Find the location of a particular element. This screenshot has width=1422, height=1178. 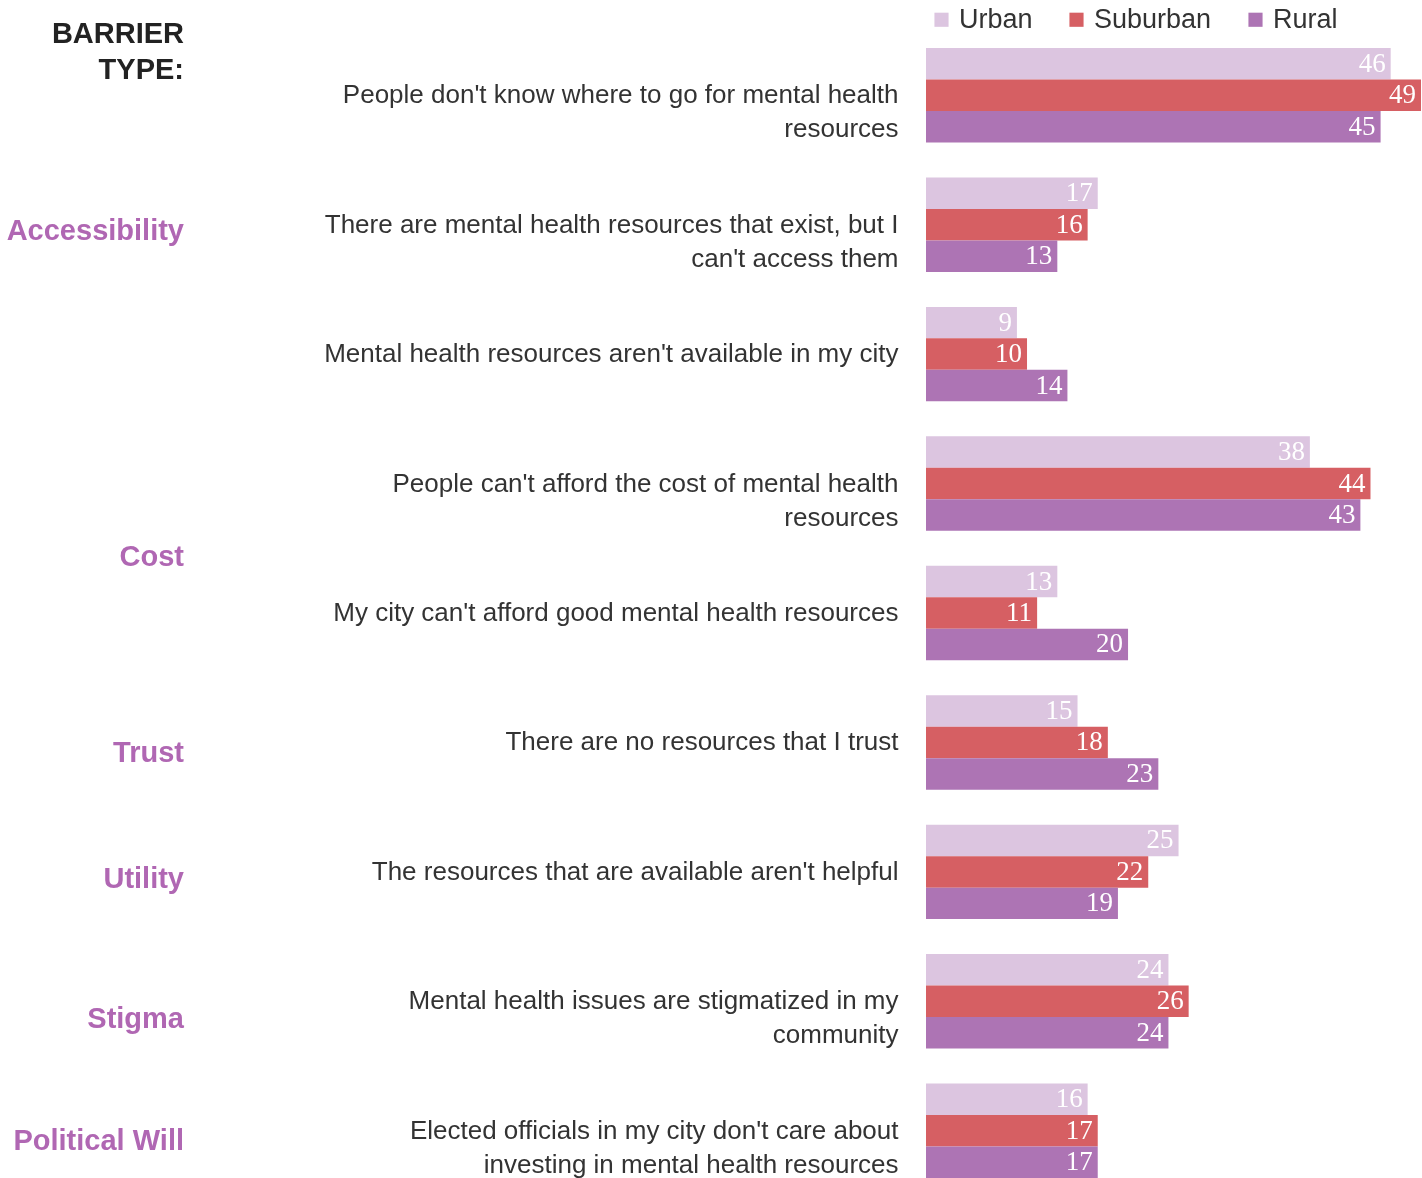

data-label: 49 is located at coordinates (1402, 94).